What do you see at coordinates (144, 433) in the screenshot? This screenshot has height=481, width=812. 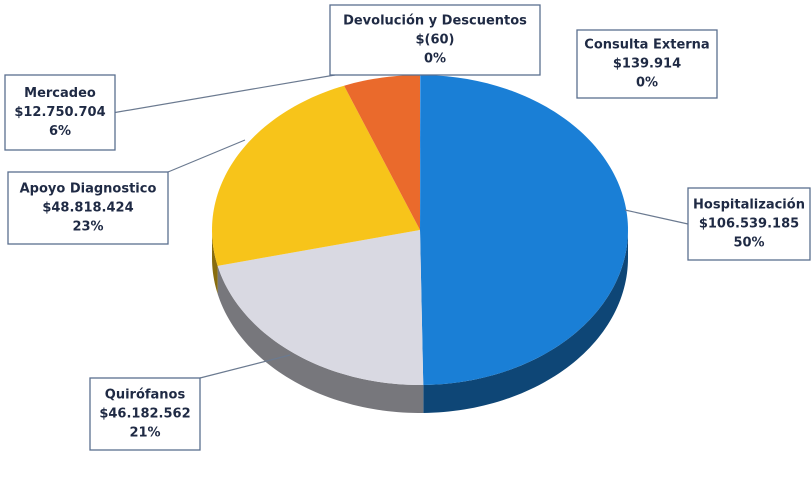 I see `percent-label: 21%` at bounding box center [144, 433].